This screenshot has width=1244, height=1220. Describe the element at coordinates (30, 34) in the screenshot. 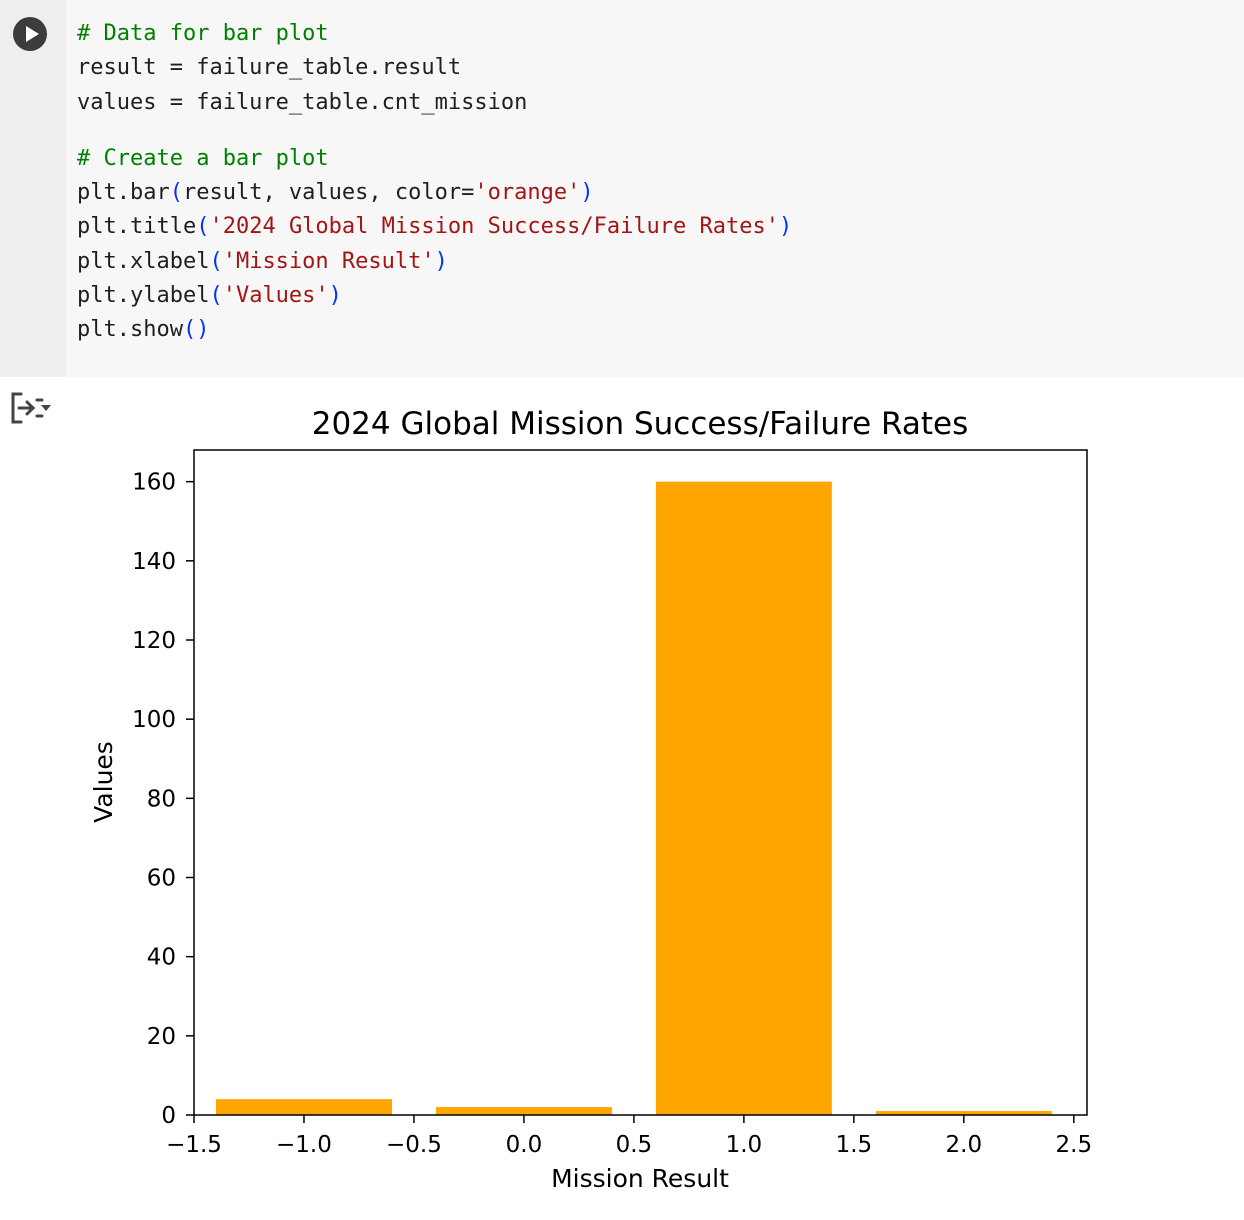

I see `run-cell-button` at that location.